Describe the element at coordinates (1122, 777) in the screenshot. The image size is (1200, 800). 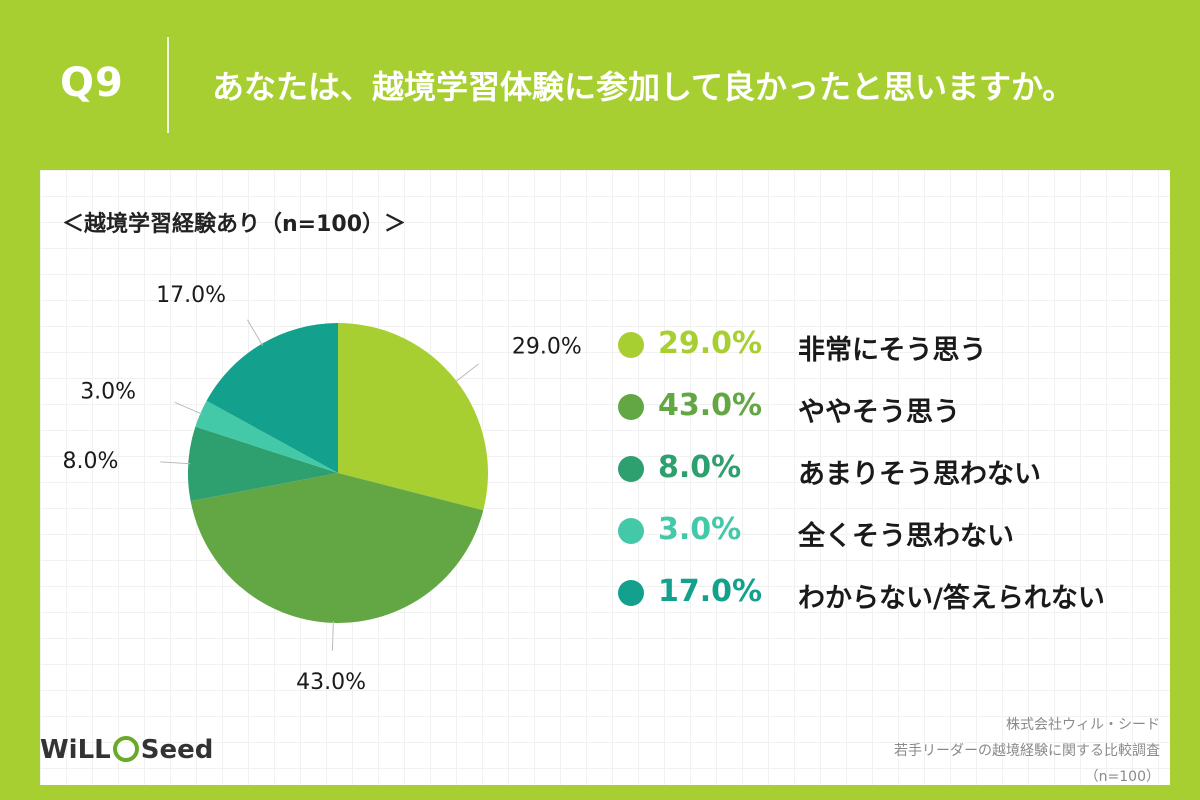
I see `credit-sample: （n=100）` at that location.